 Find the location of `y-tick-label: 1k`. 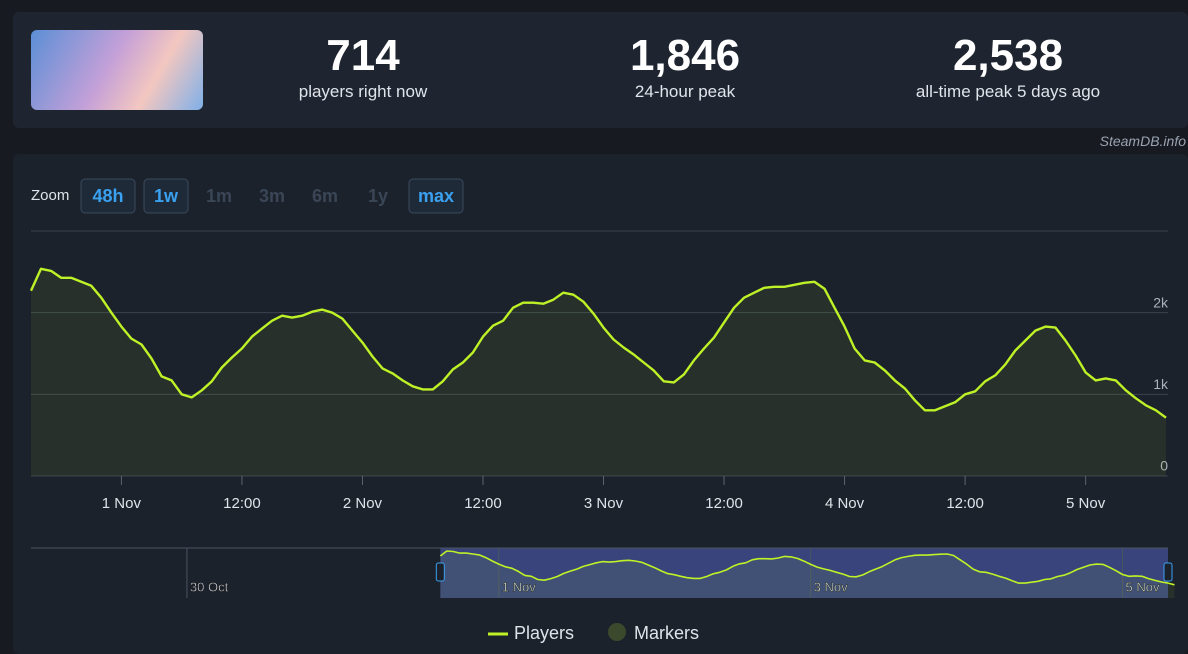

y-tick-label: 1k is located at coordinates (1161, 384).